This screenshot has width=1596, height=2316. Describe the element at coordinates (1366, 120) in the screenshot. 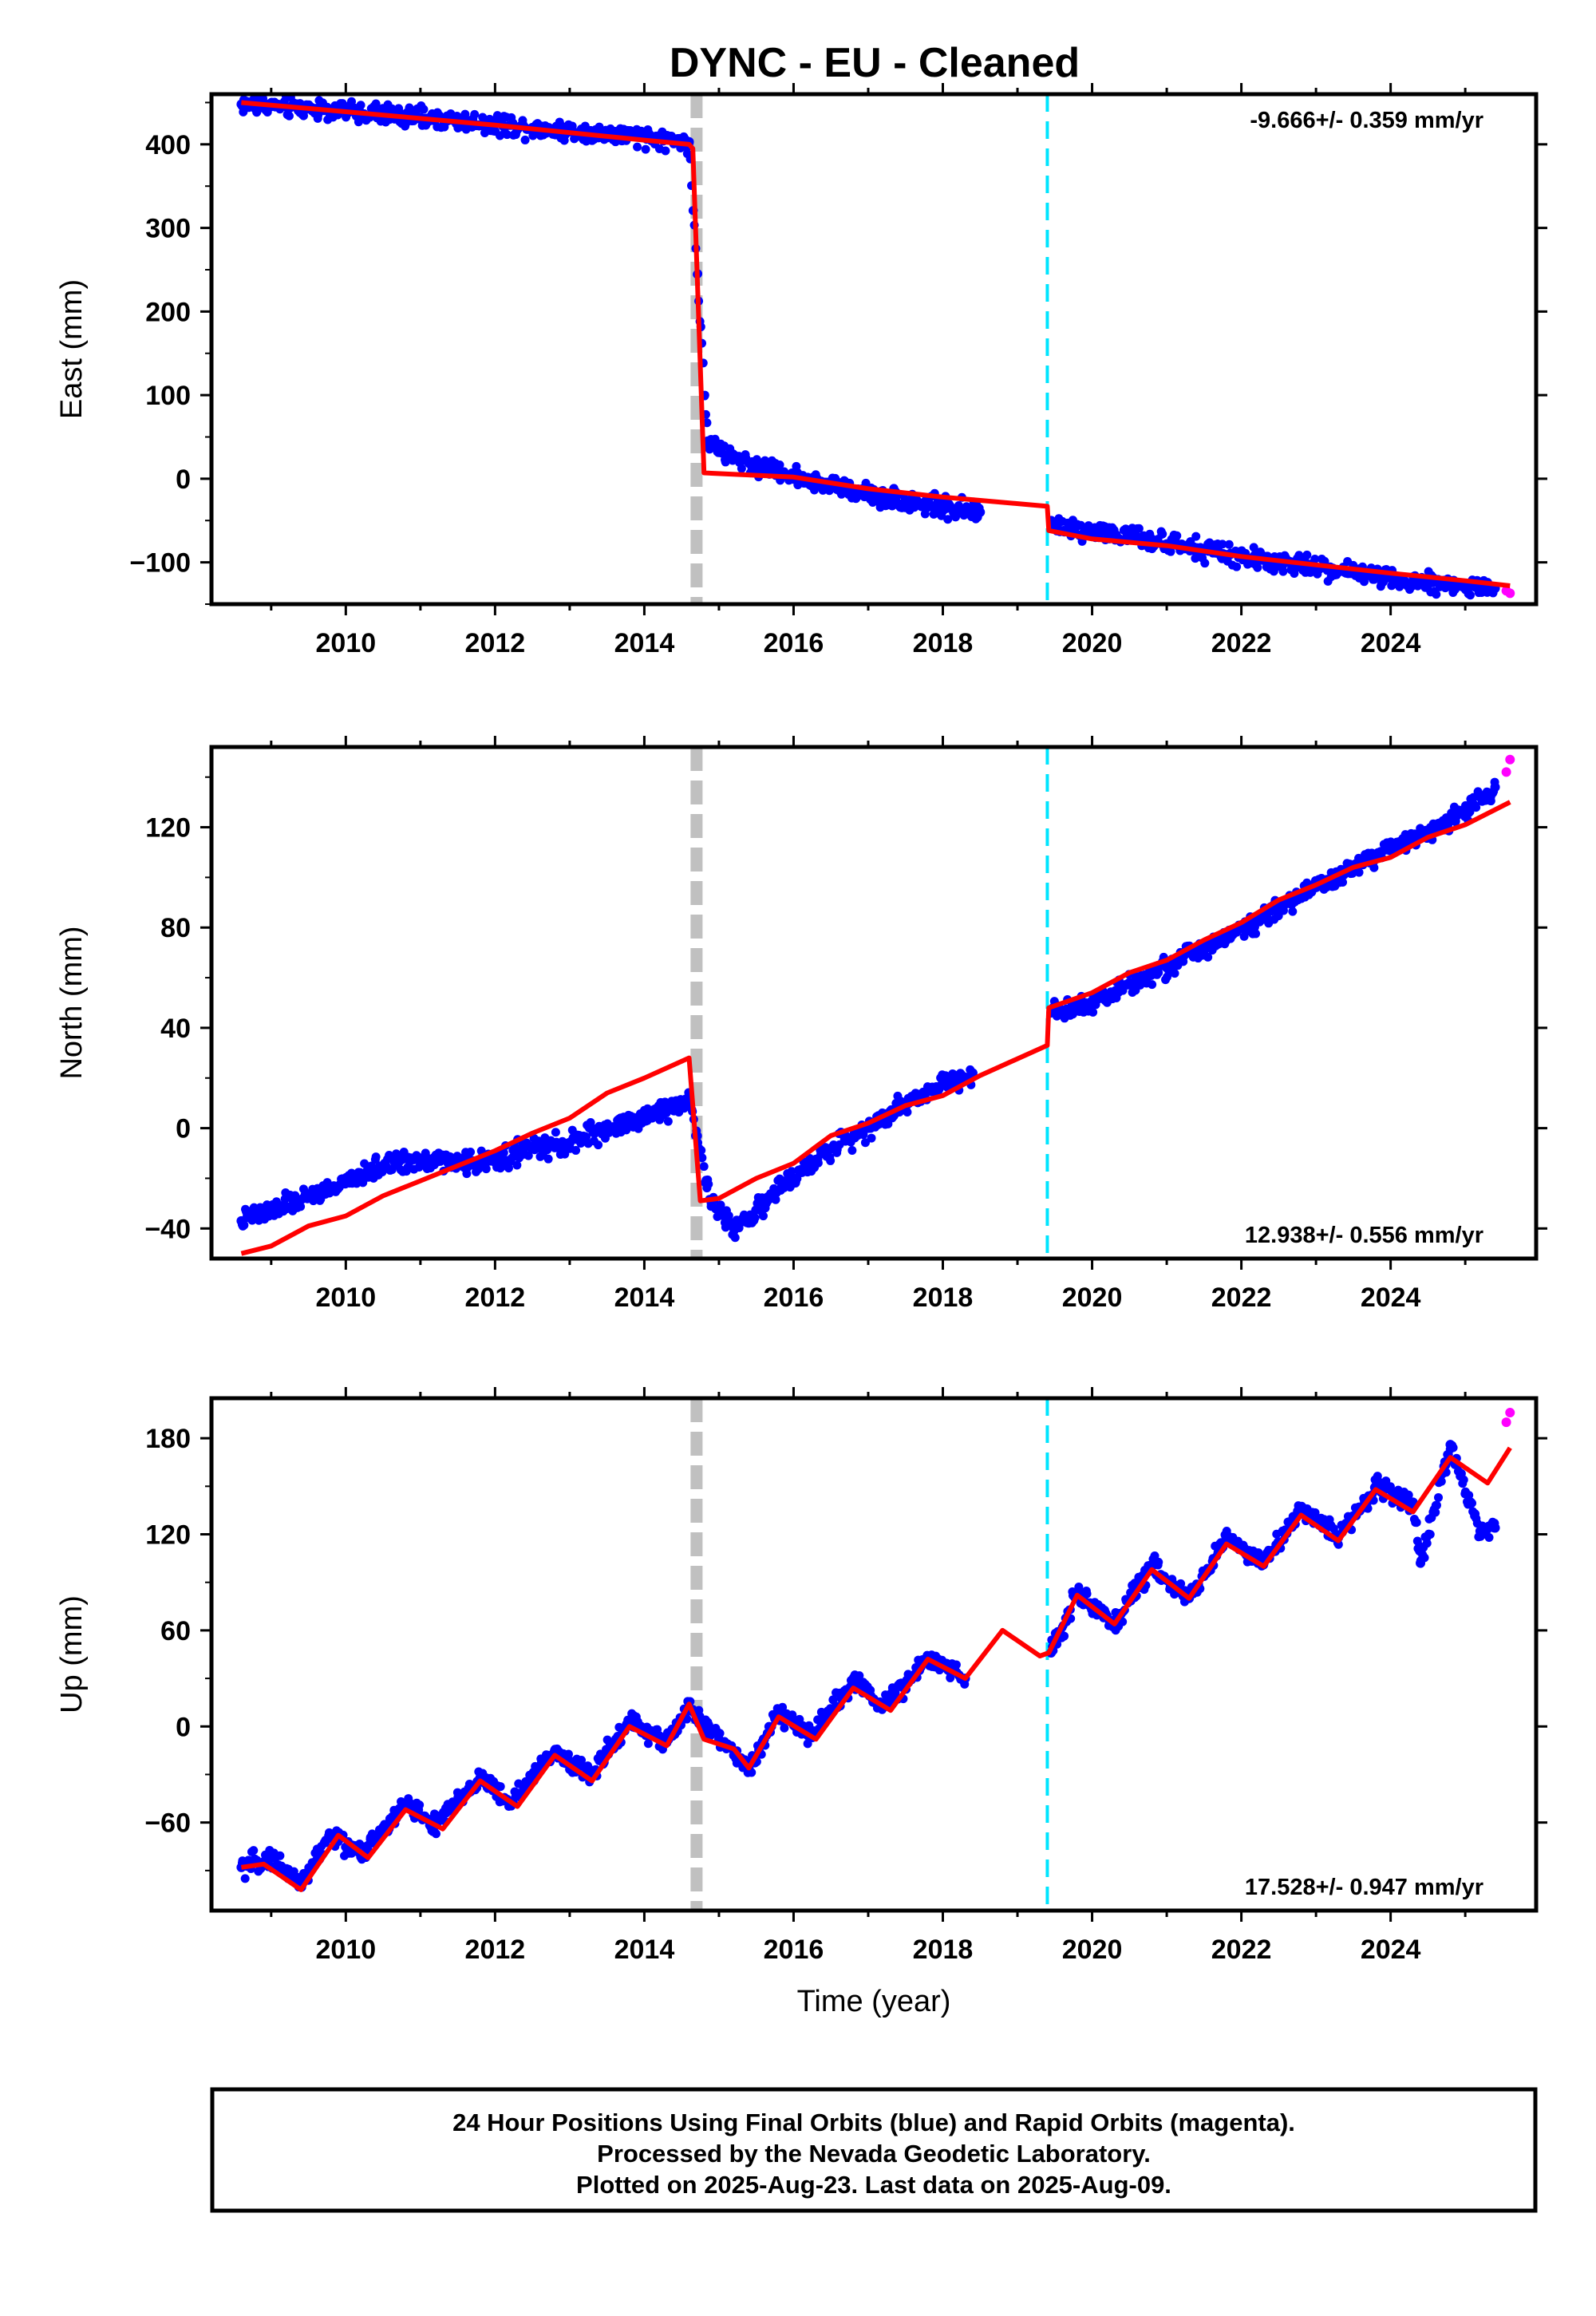

I see `east-rate-label: -9.666+/- 0.359 mm/yr` at that location.